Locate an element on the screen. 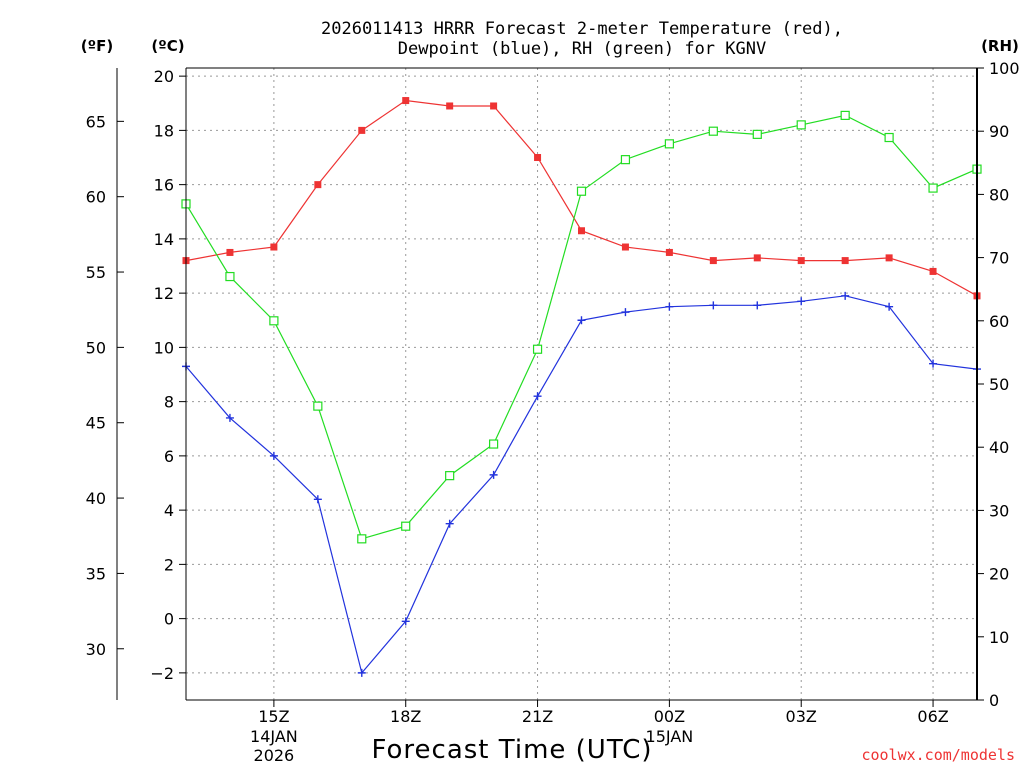 The height and width of the screenshot is (768, 1024). x-tick-label: 06Z is located at coordinates (932, 716).